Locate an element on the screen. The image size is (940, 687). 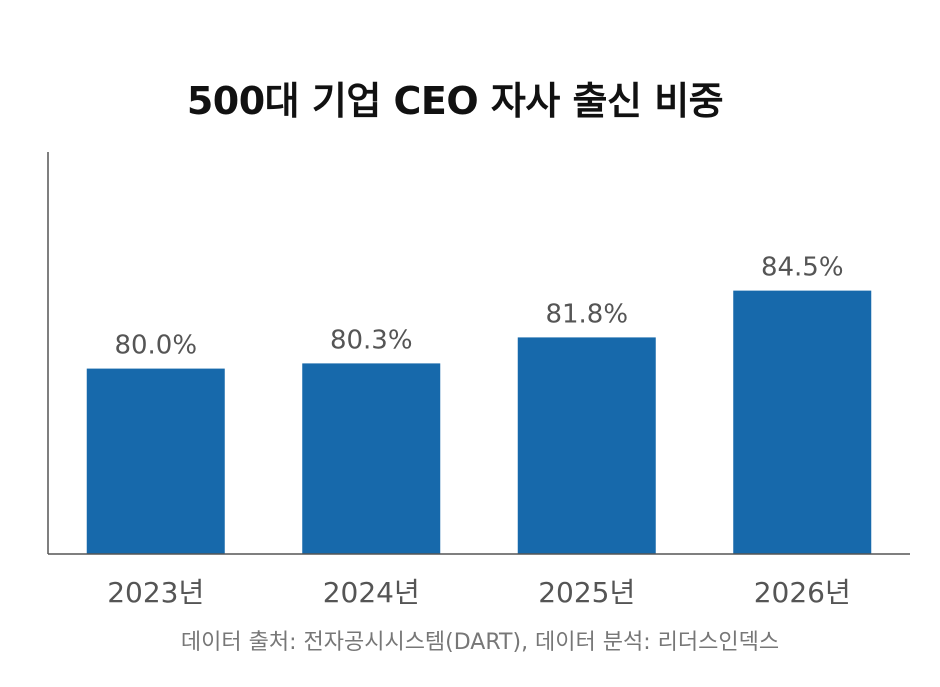
chart-title: 500대 기업 CEO 자사 출신 비중 is located at coordinates (455, 101).